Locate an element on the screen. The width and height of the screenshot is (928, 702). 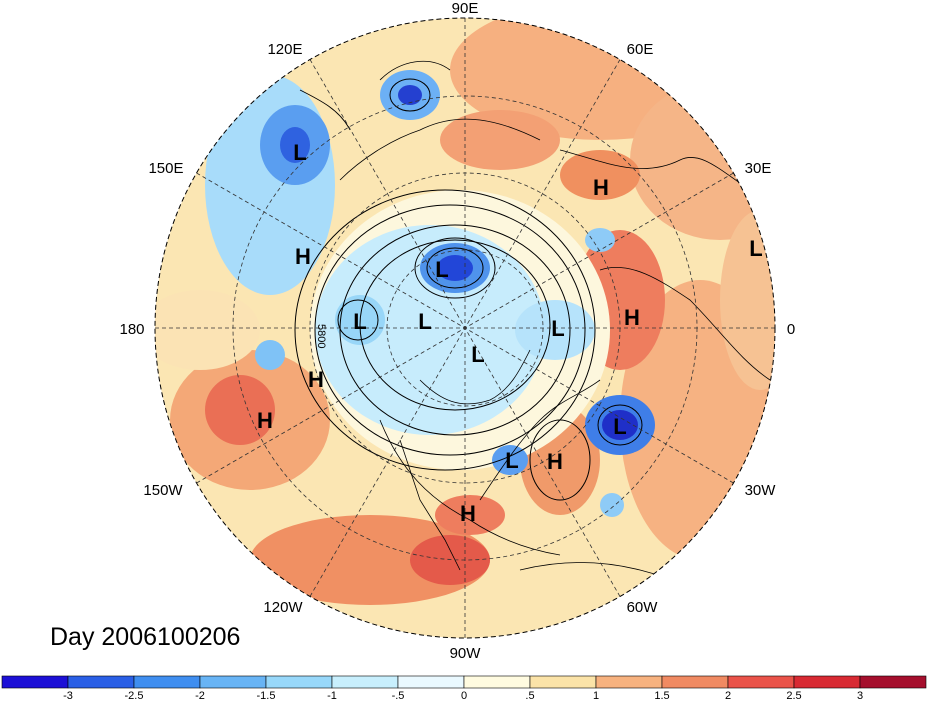
map-title: Day 2006100206 is located at coordinates (145, 637).